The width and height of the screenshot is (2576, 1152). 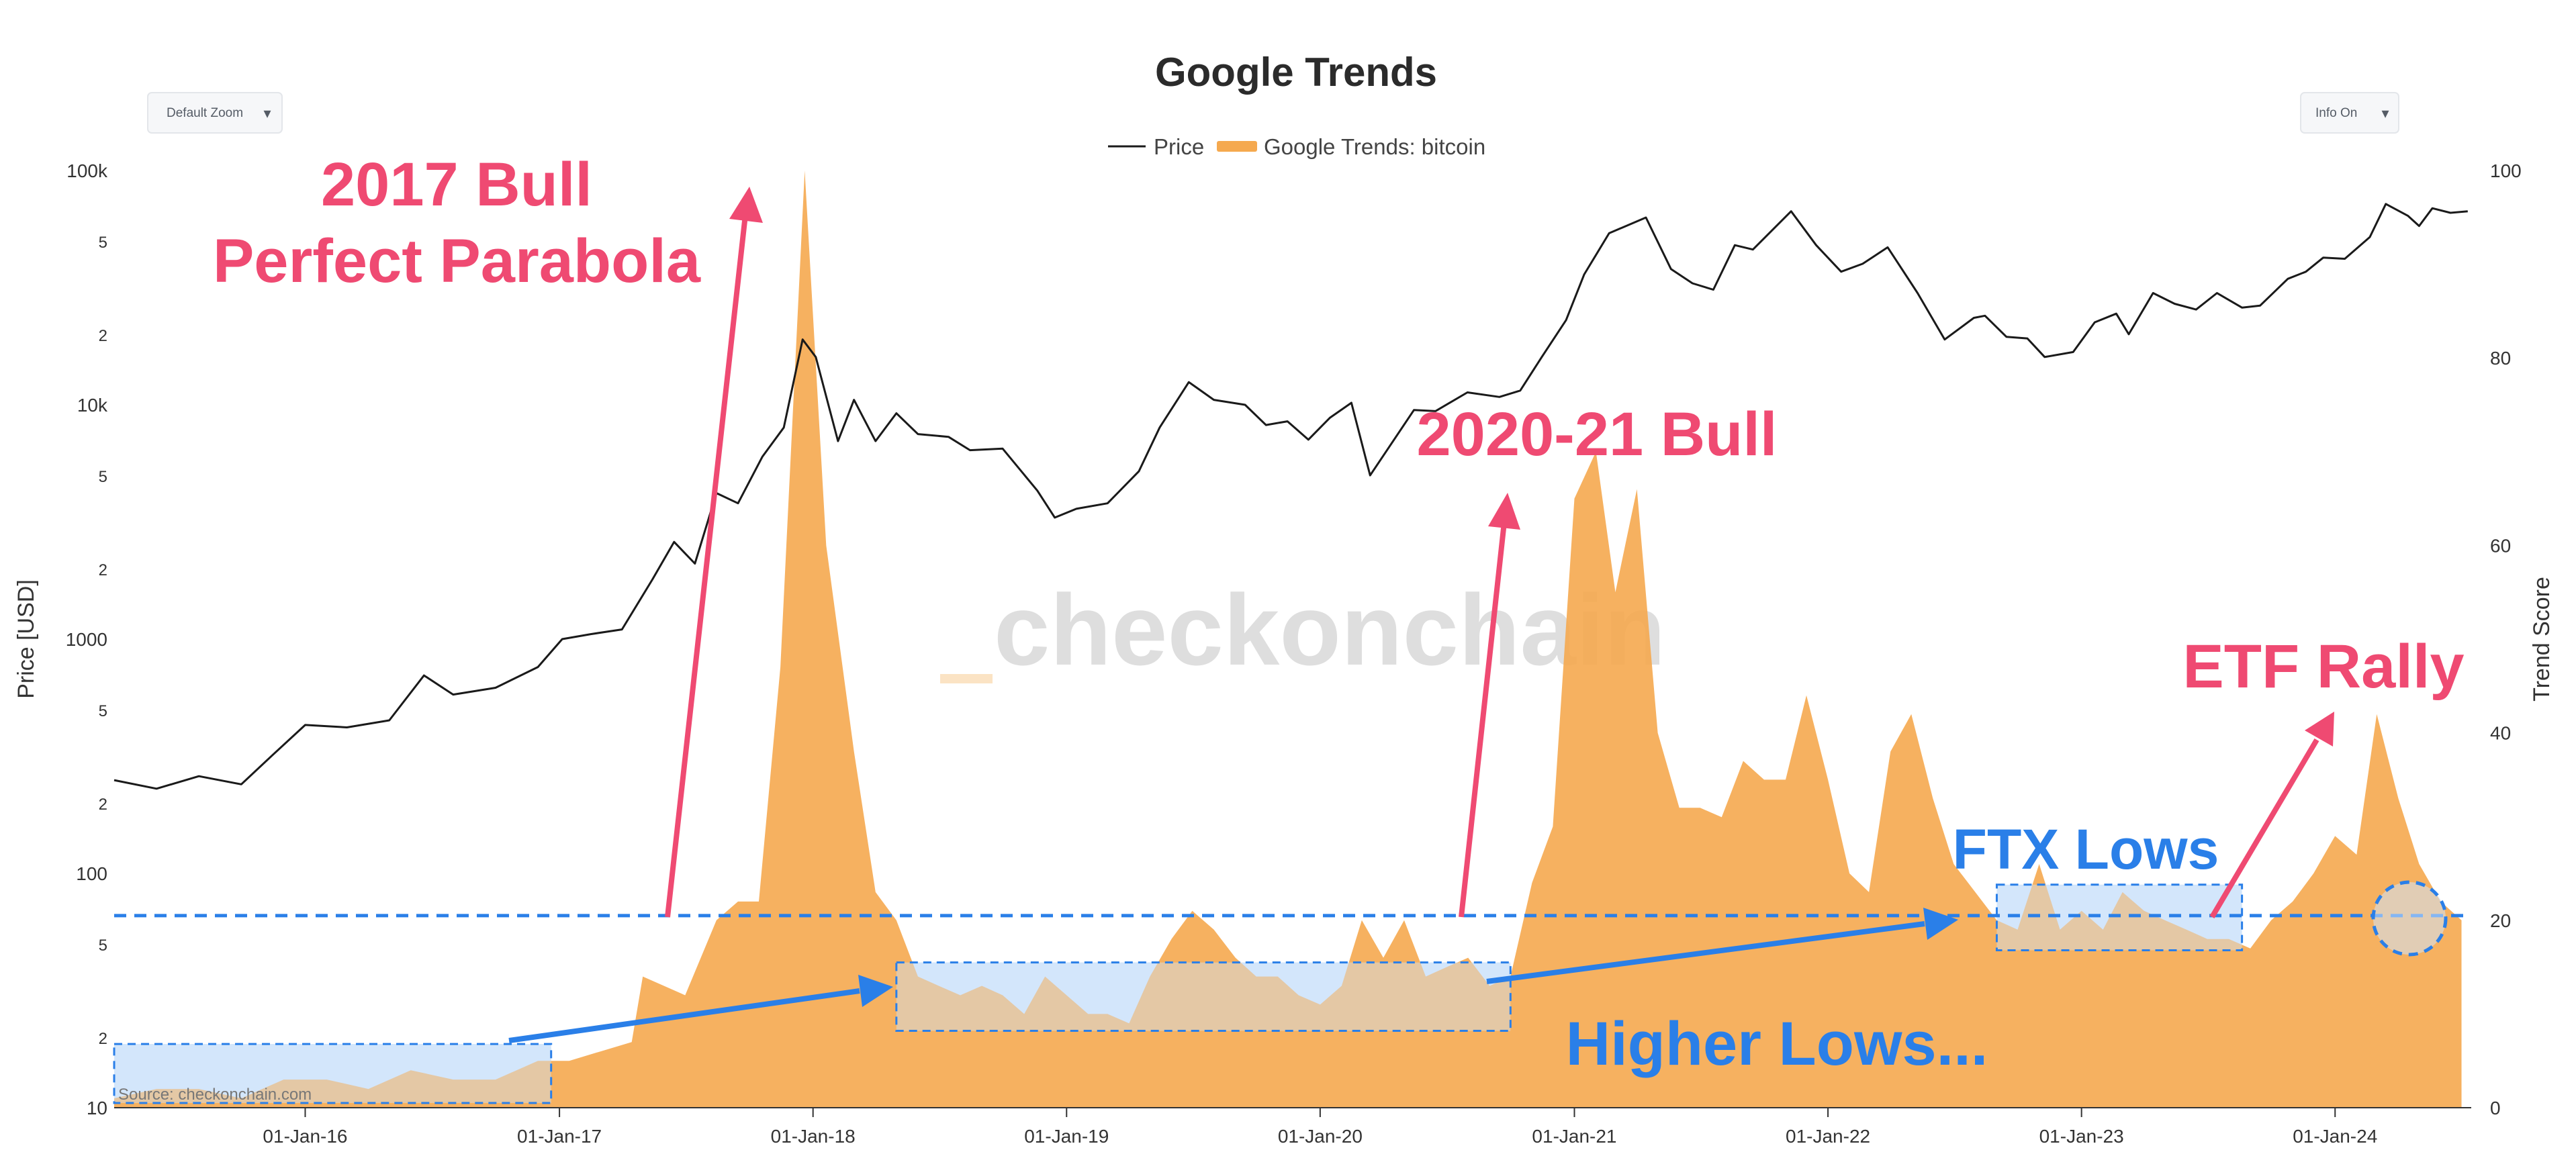 What do you see at coordinates (87, 170) in the screenshot?
I see `y-left-tick-label: 100k` at bounding box center [87, 170].